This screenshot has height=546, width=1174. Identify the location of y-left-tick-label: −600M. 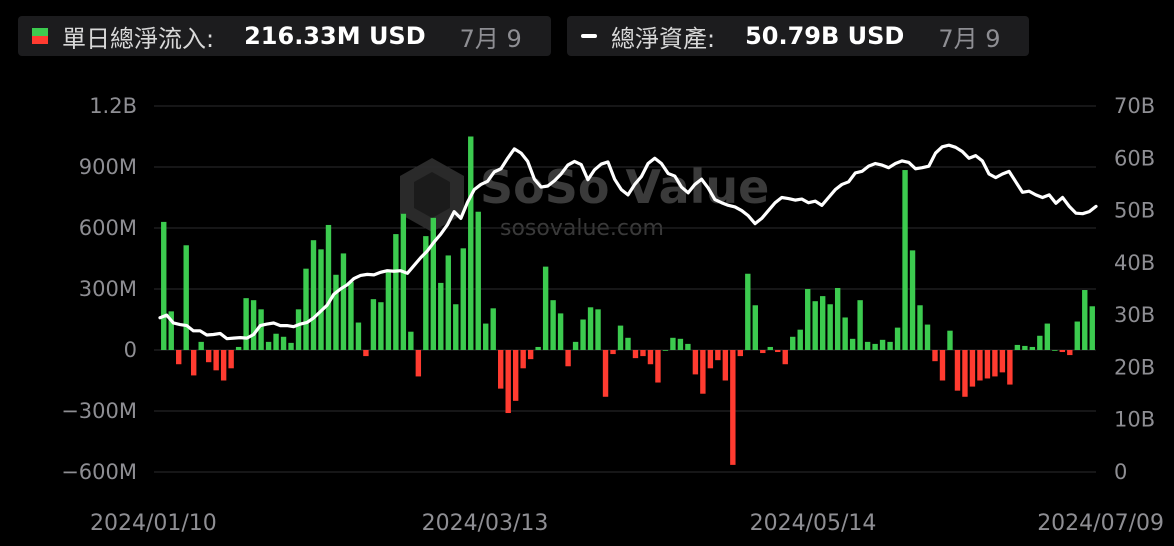
(99, 472).